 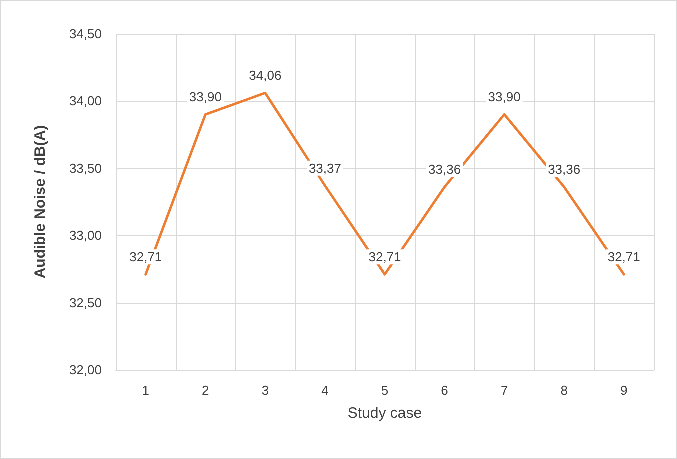 I want to click on x-tick-label: 6, so click(x=444, y=390).